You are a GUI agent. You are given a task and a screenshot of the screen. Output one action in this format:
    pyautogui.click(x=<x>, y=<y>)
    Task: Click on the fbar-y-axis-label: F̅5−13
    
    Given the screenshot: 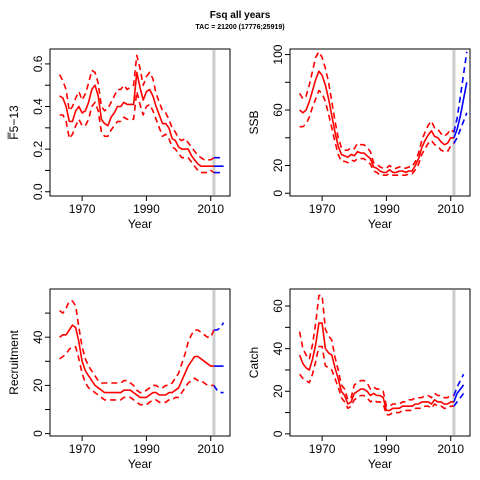 What is the action you would take?
    pyautogui.click(x=14, y=122)
    